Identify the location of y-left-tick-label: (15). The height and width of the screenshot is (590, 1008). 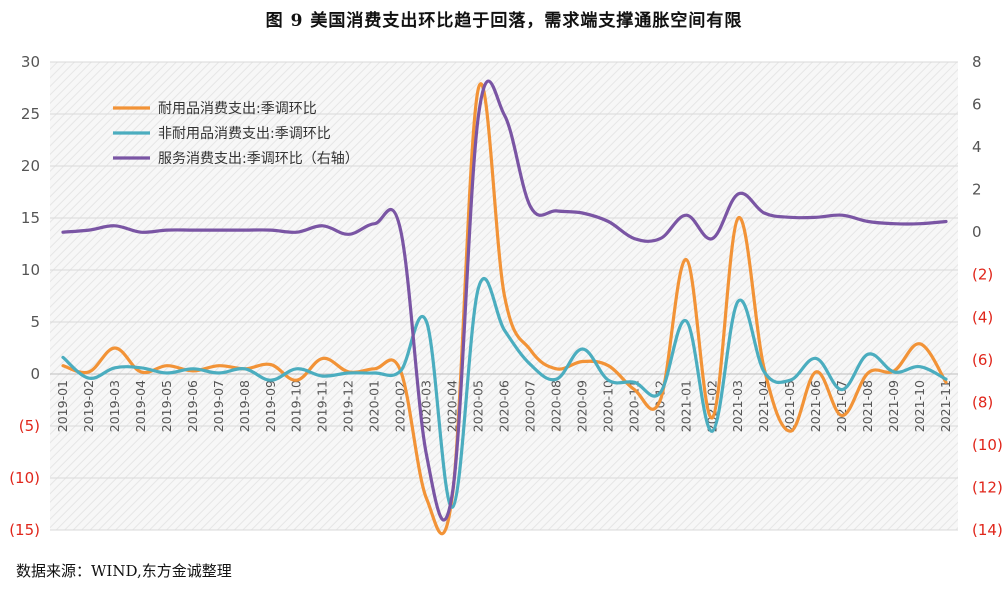
(24, 530).